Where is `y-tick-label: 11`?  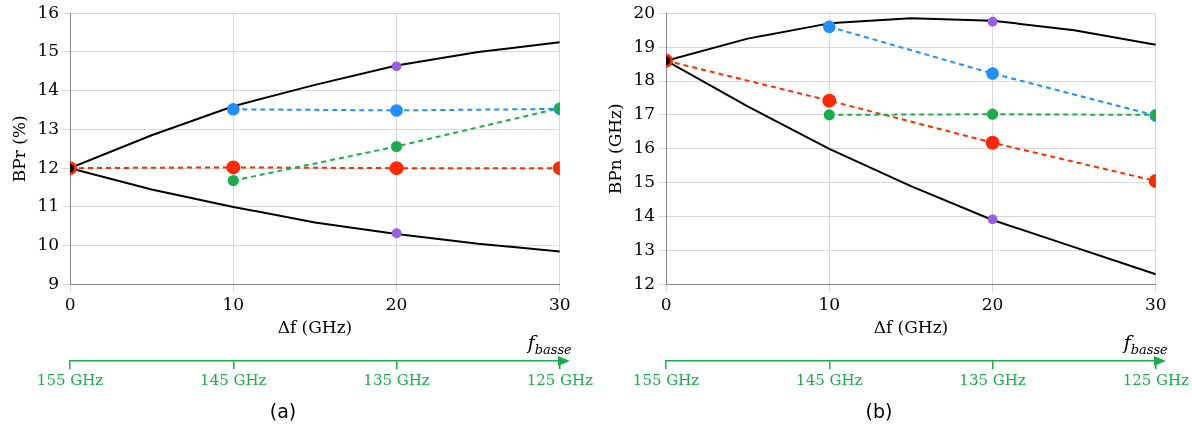 y-tick-label: 11 is located at coordinates (48, 205).